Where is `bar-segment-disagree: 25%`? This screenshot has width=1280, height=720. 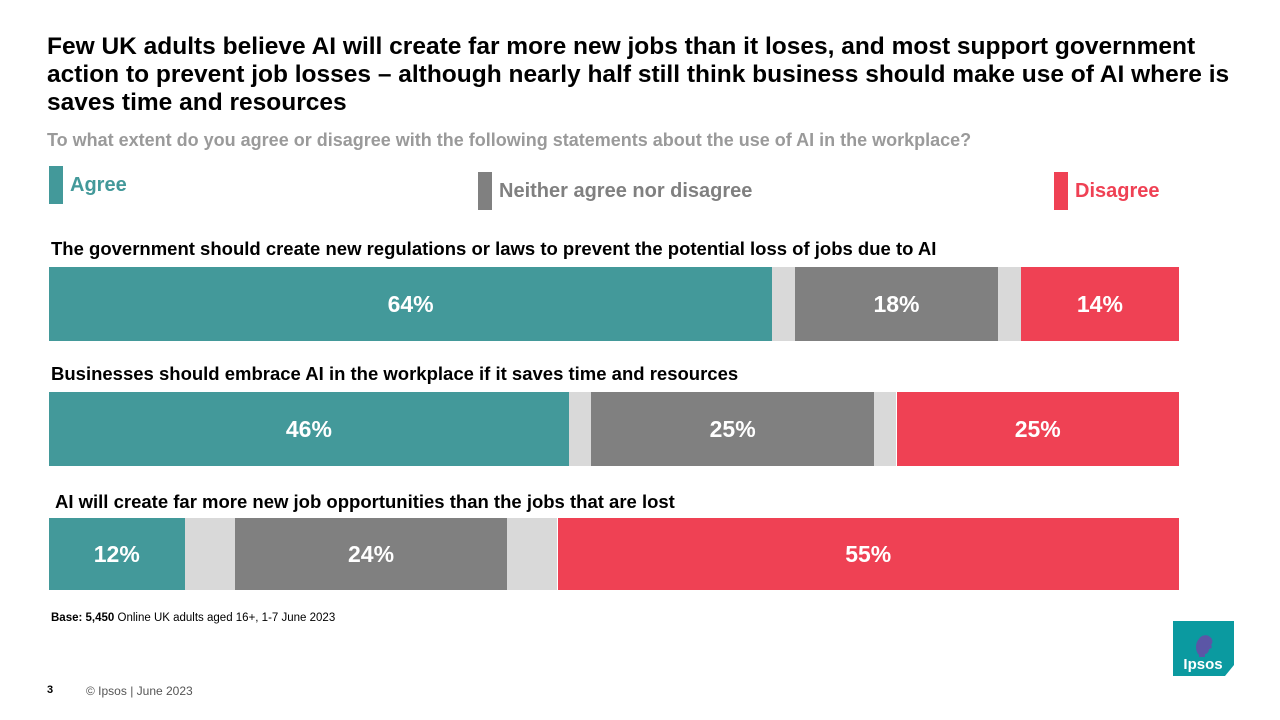 bar-segment-disagree: 25% is located at coordinates (1037, 429).